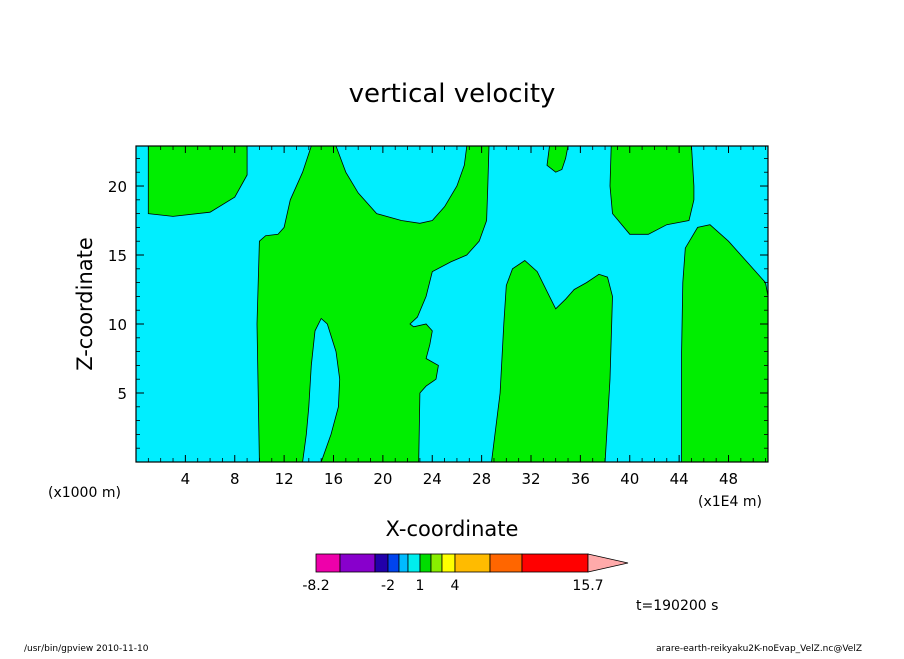  I want to click on x-unit-label: (x1E4 m), so click(730, 502).